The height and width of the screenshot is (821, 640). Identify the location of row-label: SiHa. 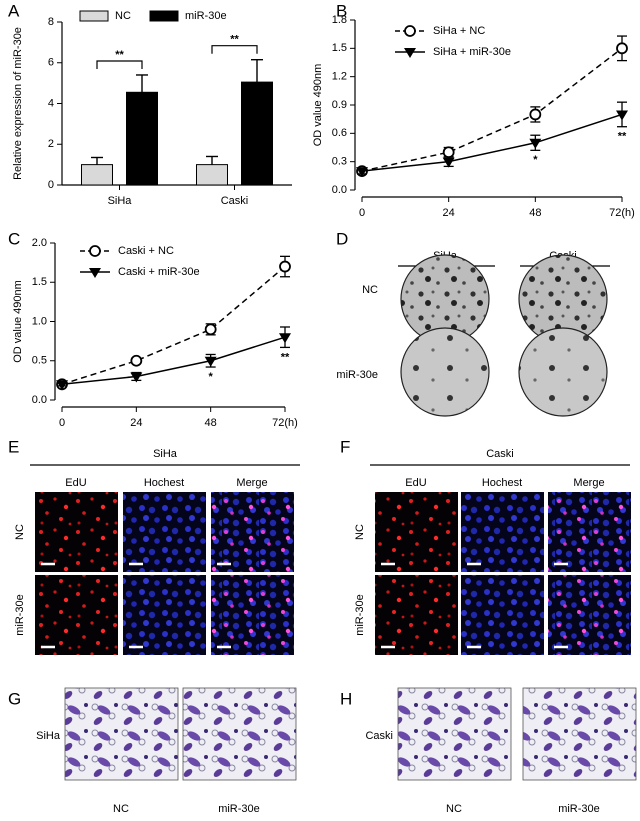
(48, 736).